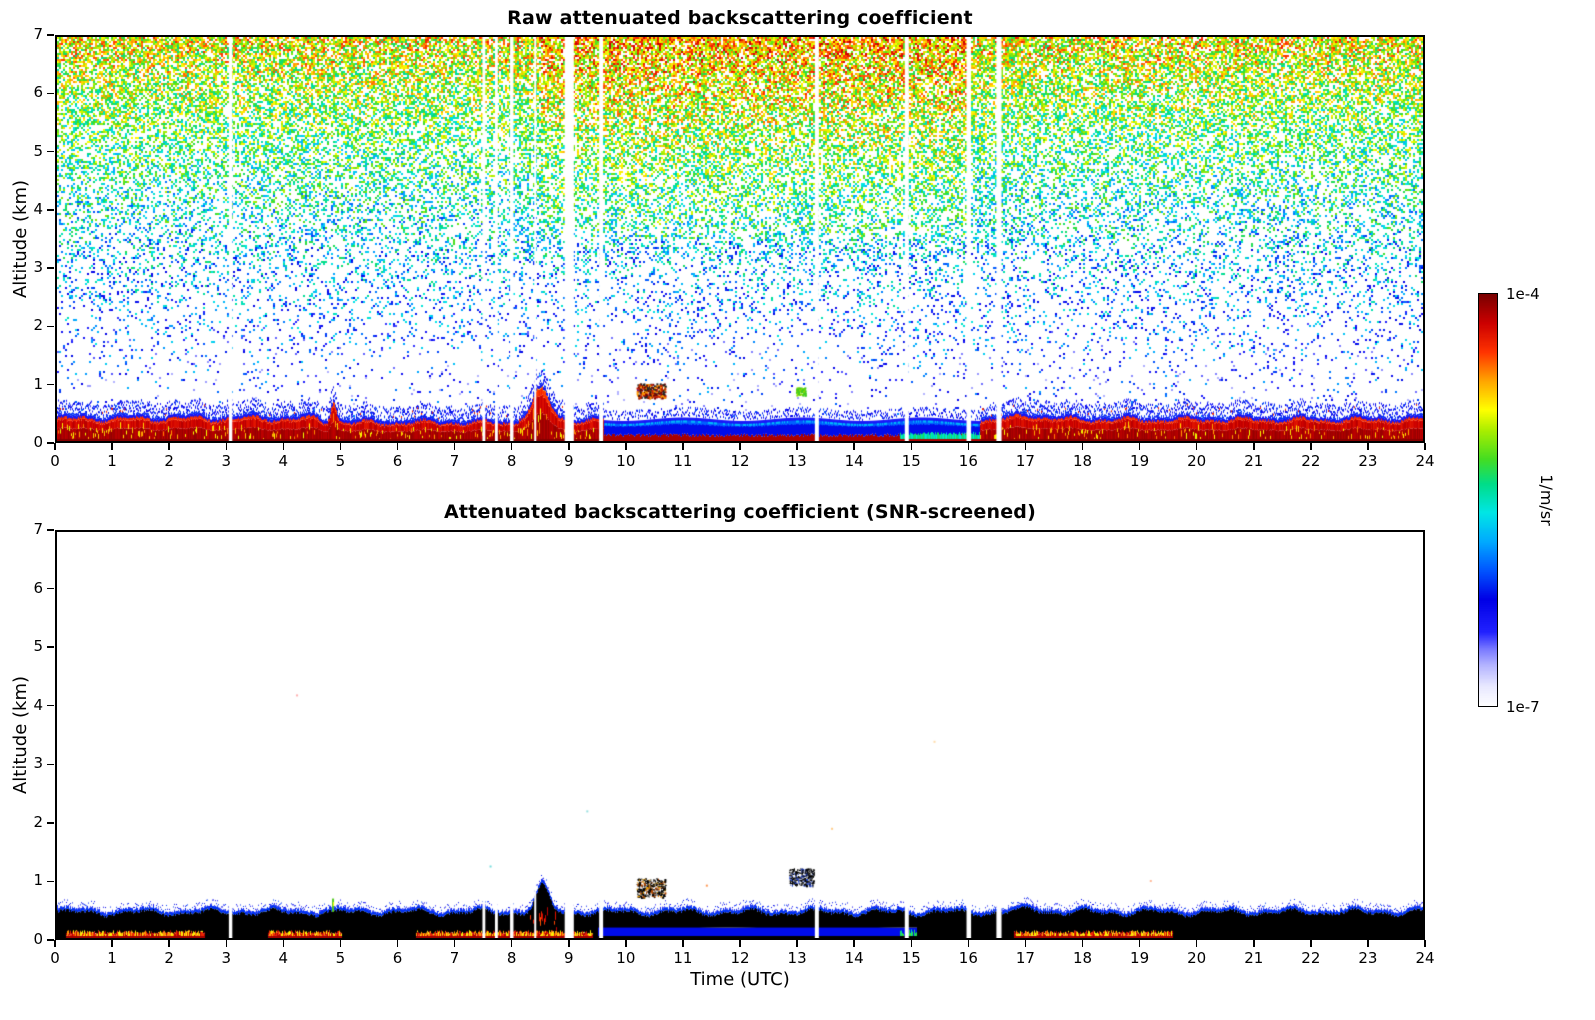  What do you see at coordinates (740, 461) in the screenshot?
I see `x-tick-label: 12` at bounding box center [740, 461].